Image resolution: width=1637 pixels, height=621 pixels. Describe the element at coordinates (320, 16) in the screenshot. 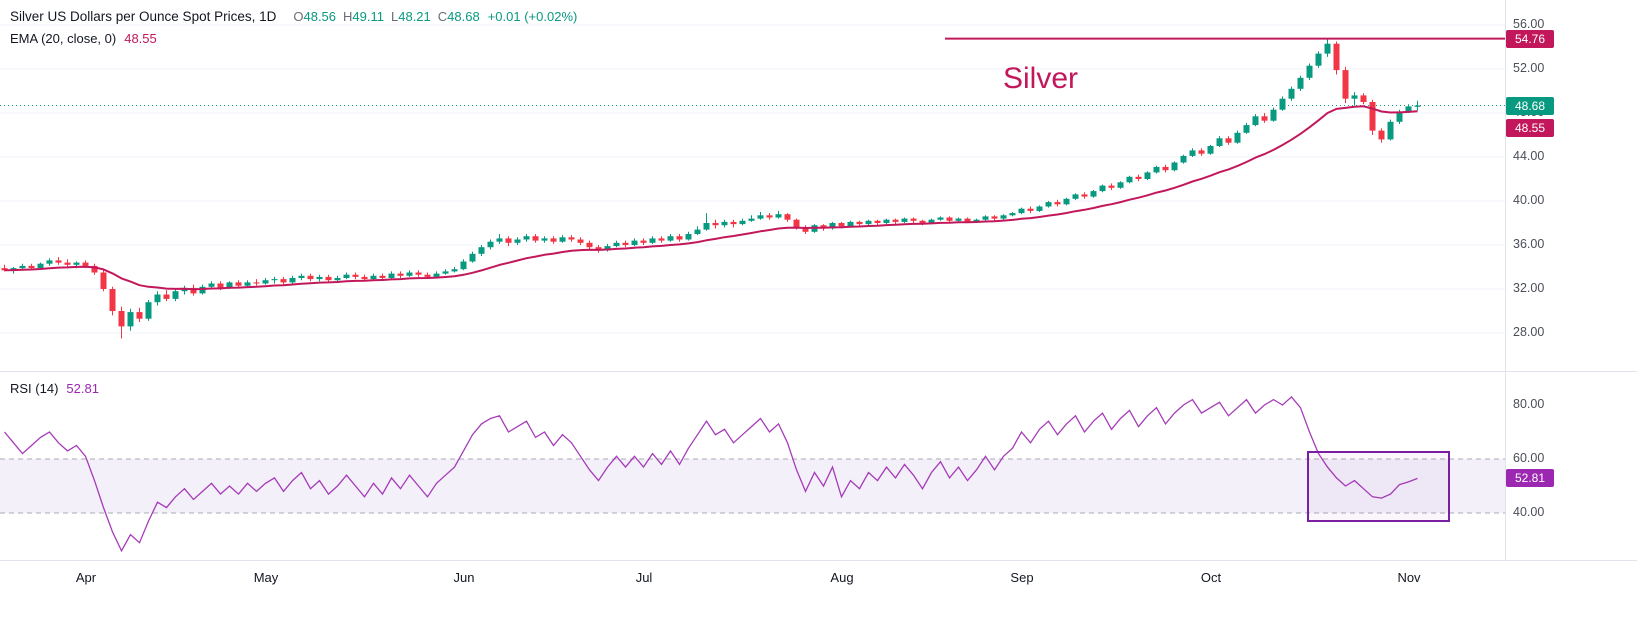

I see `open-value: 48.56` at that location.